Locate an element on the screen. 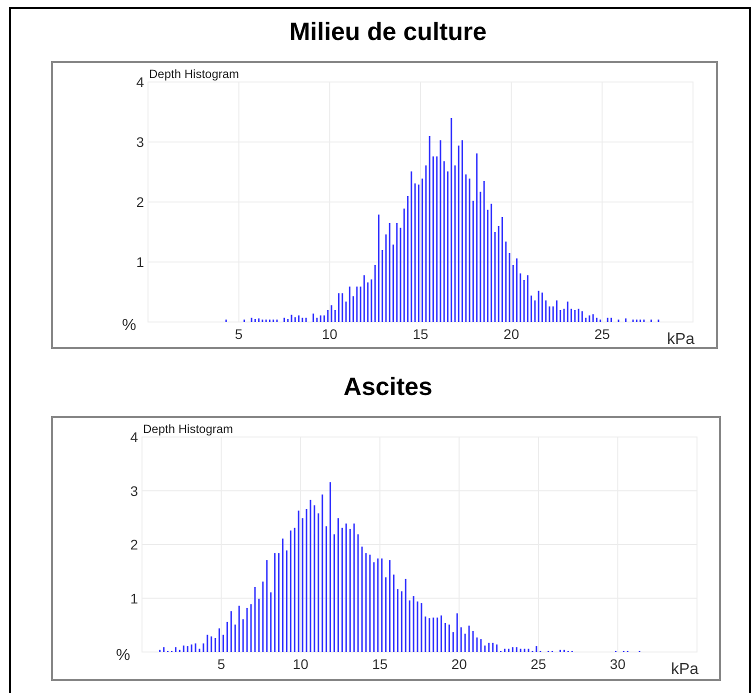 The width and height of the screenshot is (753, 693). x-tick-label: 30 is located at coordinates (618, 664).